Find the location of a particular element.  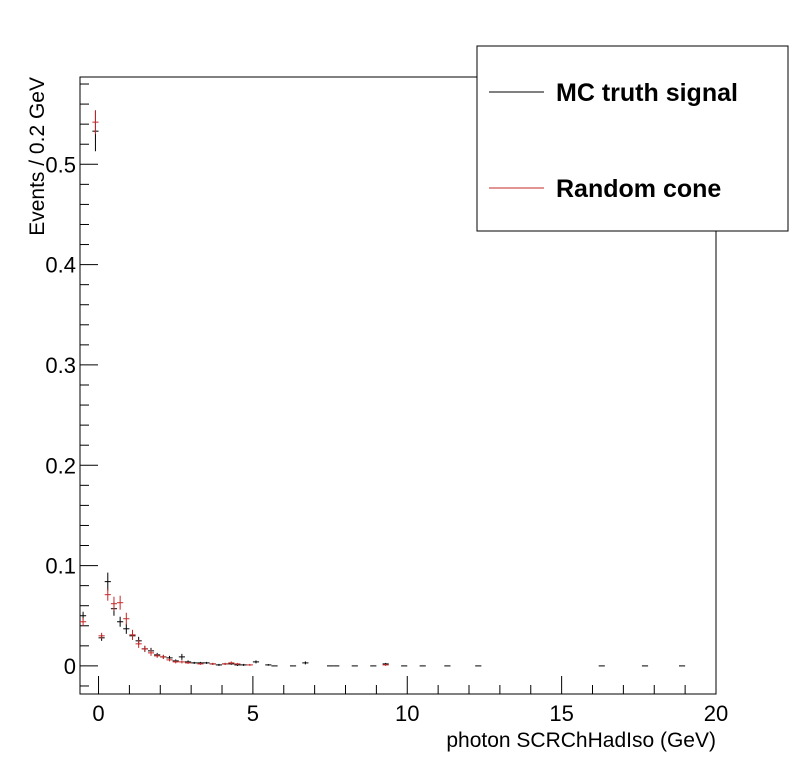

legend-box is located at coordinates (632, 138).